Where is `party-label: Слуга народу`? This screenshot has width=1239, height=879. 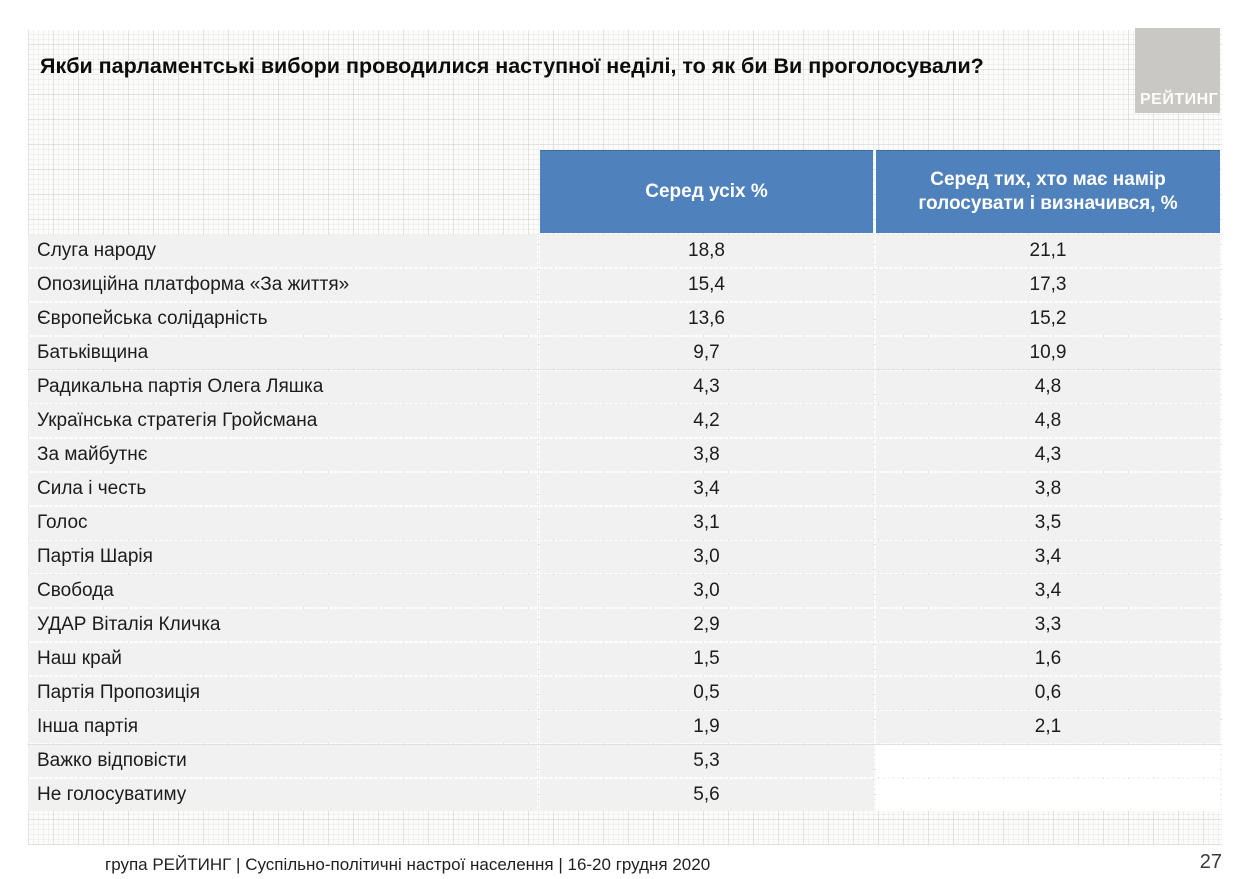 party-label: Слуга народу is located at coordinates (282, 251).